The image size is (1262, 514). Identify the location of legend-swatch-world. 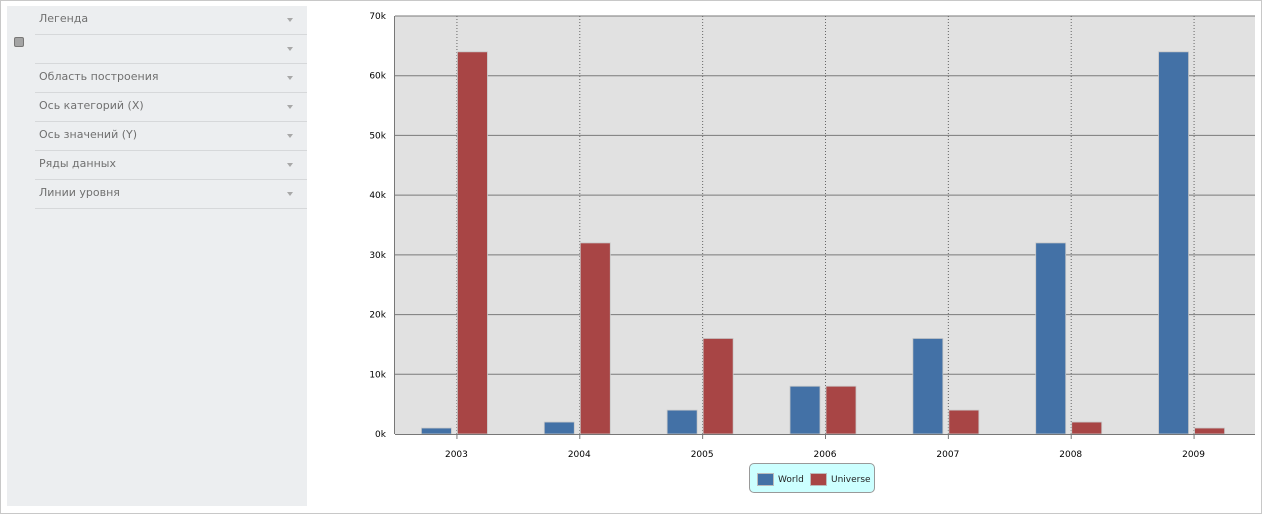
(765, 479).